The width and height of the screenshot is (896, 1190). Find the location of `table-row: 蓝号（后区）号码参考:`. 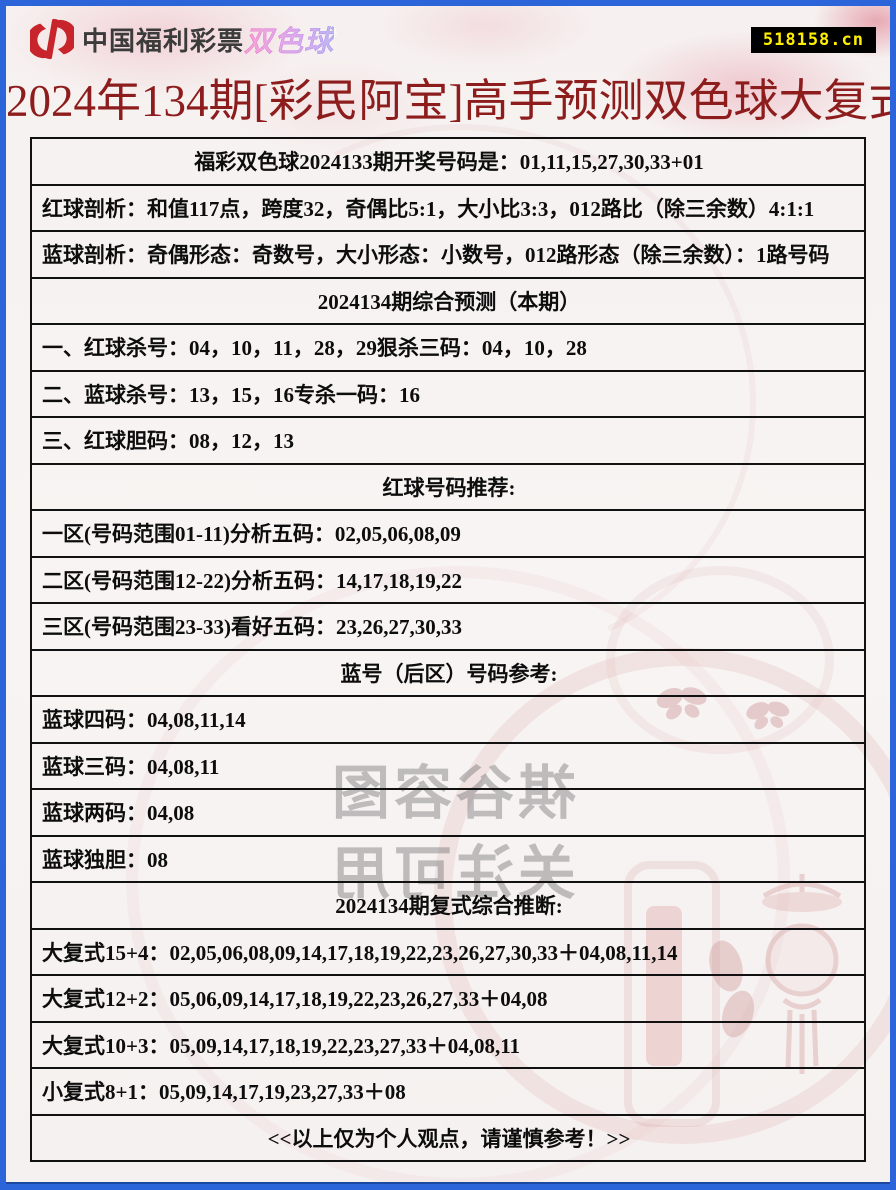

table-row: 蓝号（后区）号码参考: is located at coordinates (448, 672).